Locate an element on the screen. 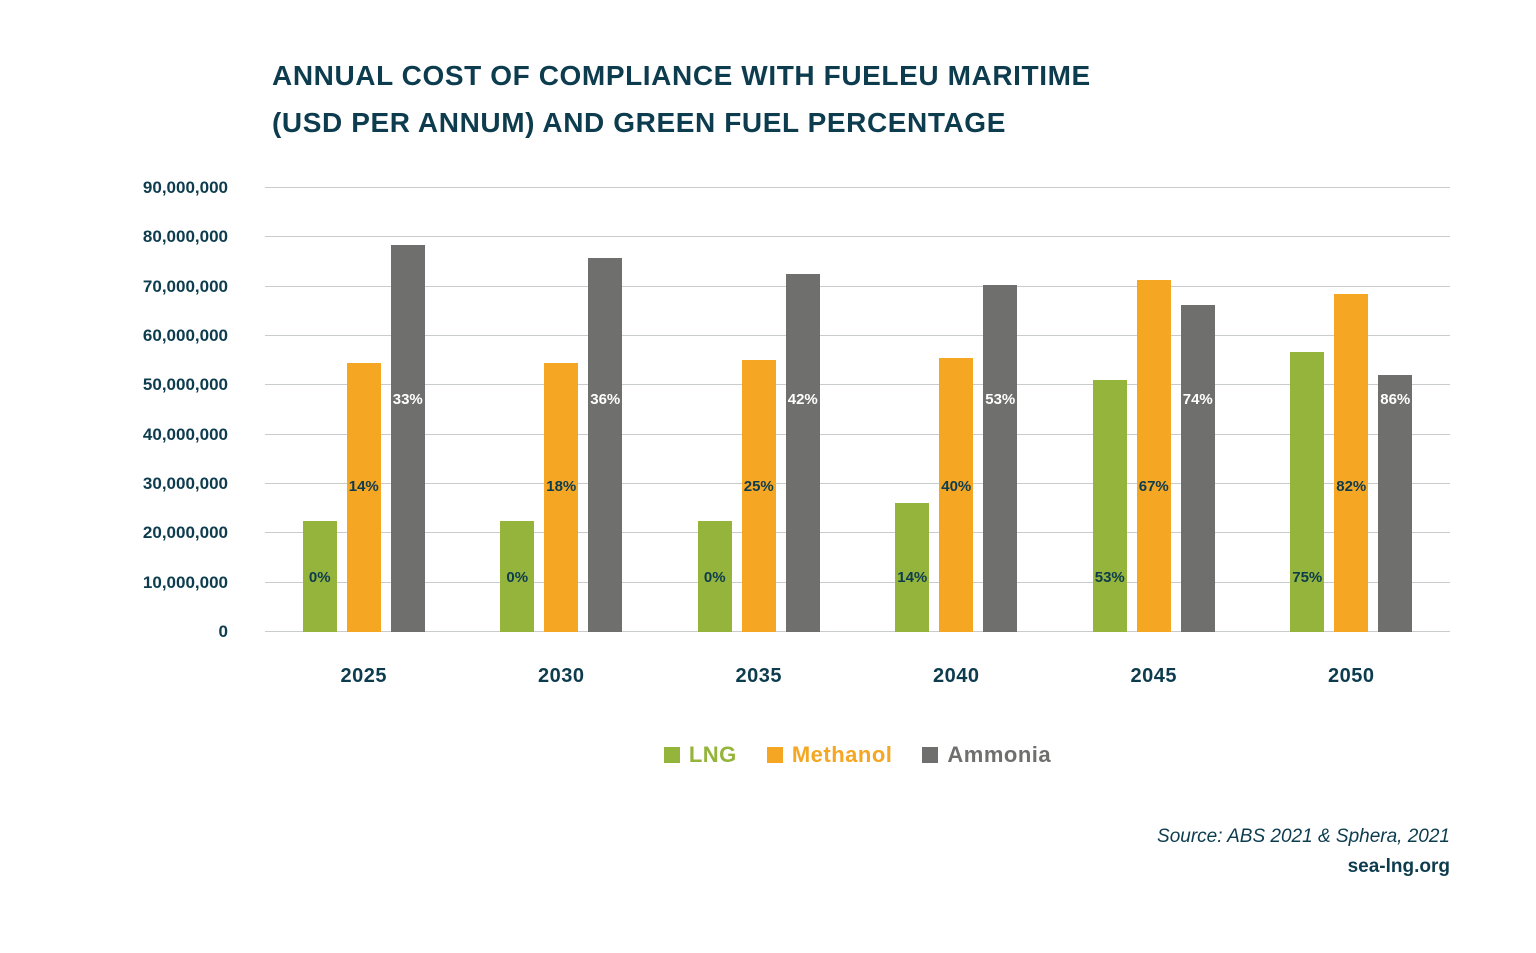 This screenshot has height=953, width=1536. bar-lng-2030: 0% is located at coordinates (517, 576).